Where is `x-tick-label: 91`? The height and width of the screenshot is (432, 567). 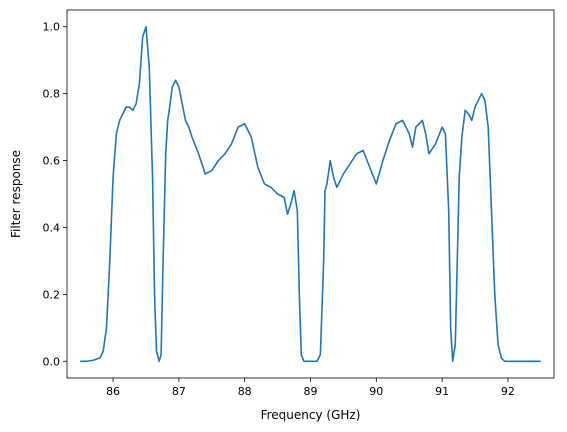
x-tick-label: 91 is located at coordinates (442, 391).